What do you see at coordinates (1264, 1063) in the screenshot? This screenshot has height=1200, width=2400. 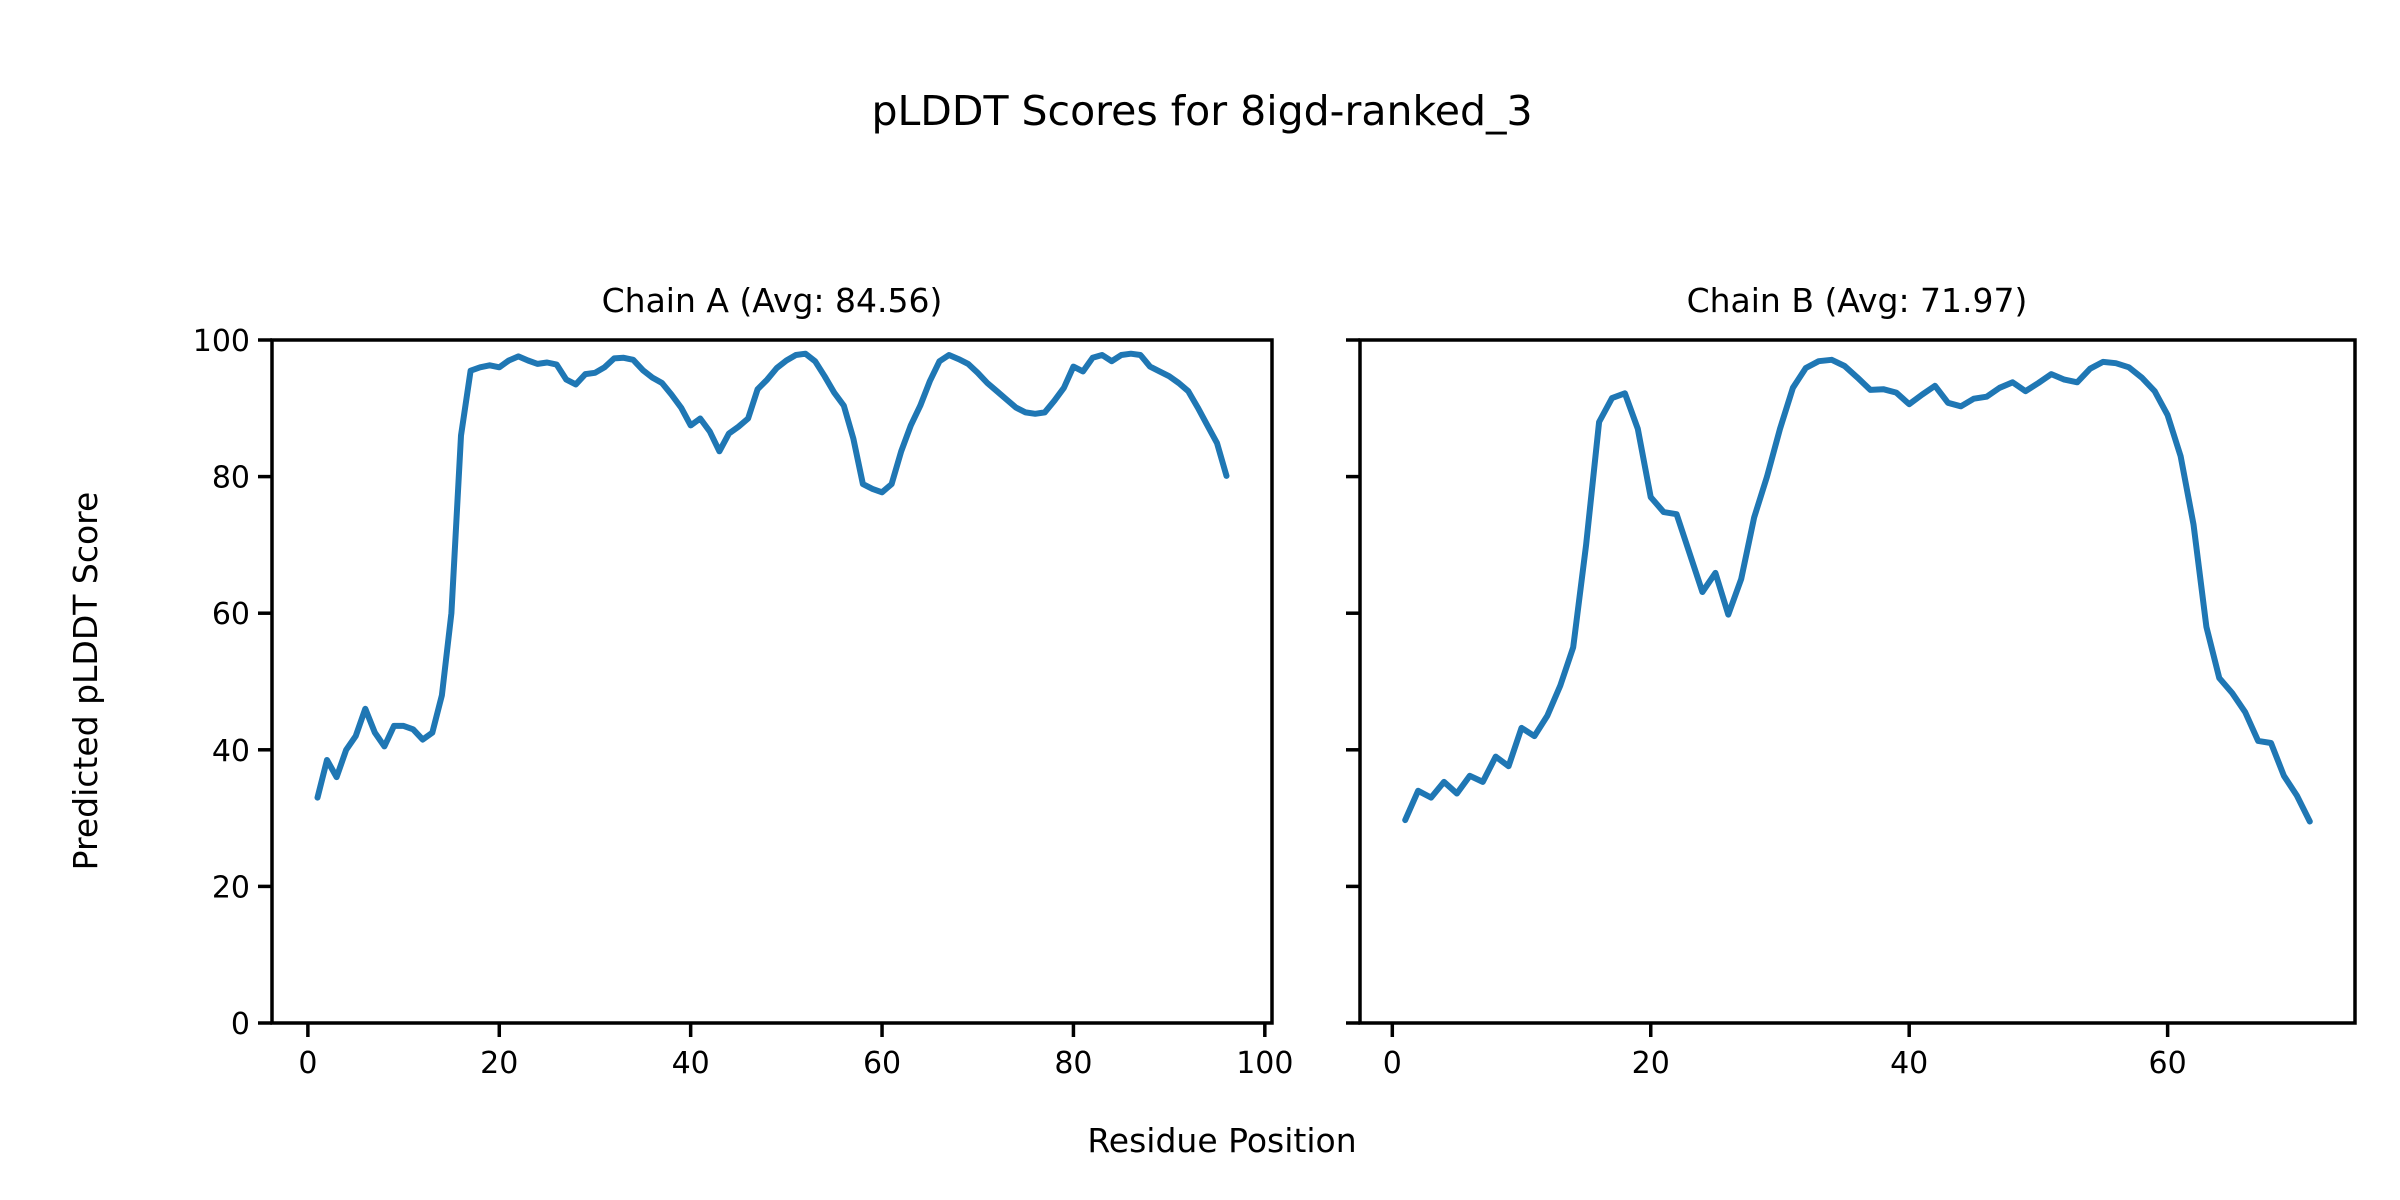 I see `x-tick-label: 100` at bounding box center [1264, 1063].